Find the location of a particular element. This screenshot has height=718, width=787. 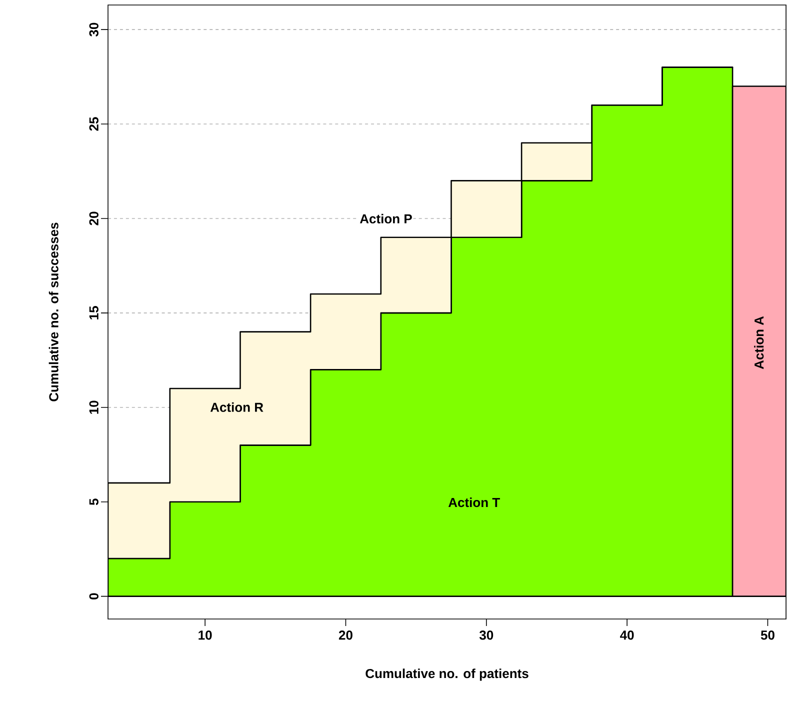

x-tick-label: 10 is located at coordinates (205, 635).